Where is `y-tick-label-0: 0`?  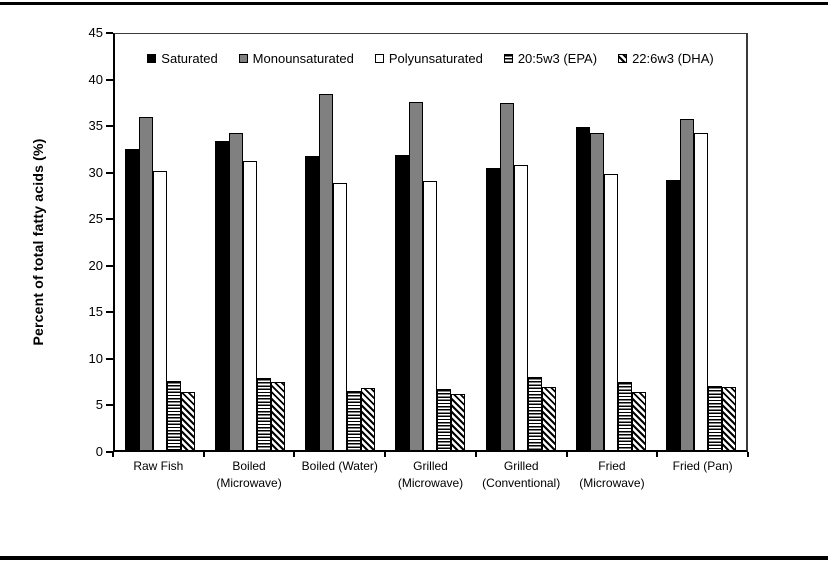 y-tick-label-0: 0 is located at coordinates (99, 451).